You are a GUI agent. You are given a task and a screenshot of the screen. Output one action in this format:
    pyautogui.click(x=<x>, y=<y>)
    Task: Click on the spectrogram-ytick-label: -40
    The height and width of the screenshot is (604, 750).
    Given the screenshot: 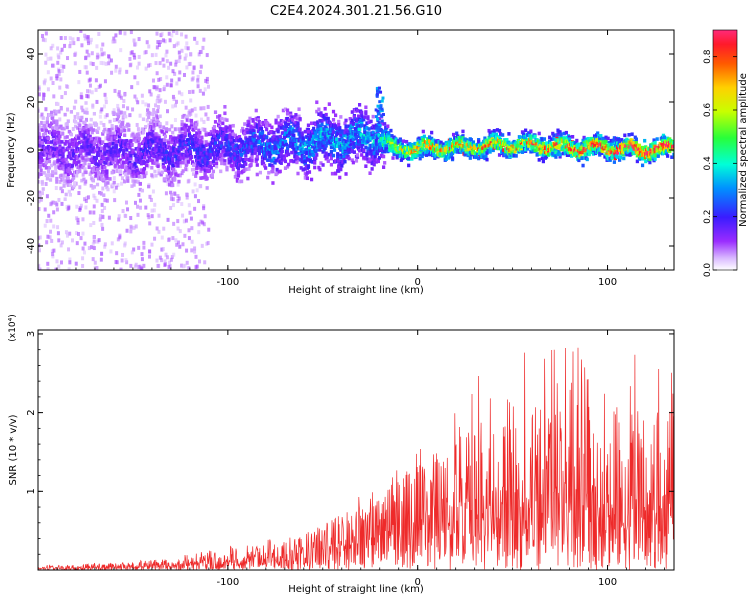 What is the action you would take?
    pyautogui.click(x=31, y=246)
    